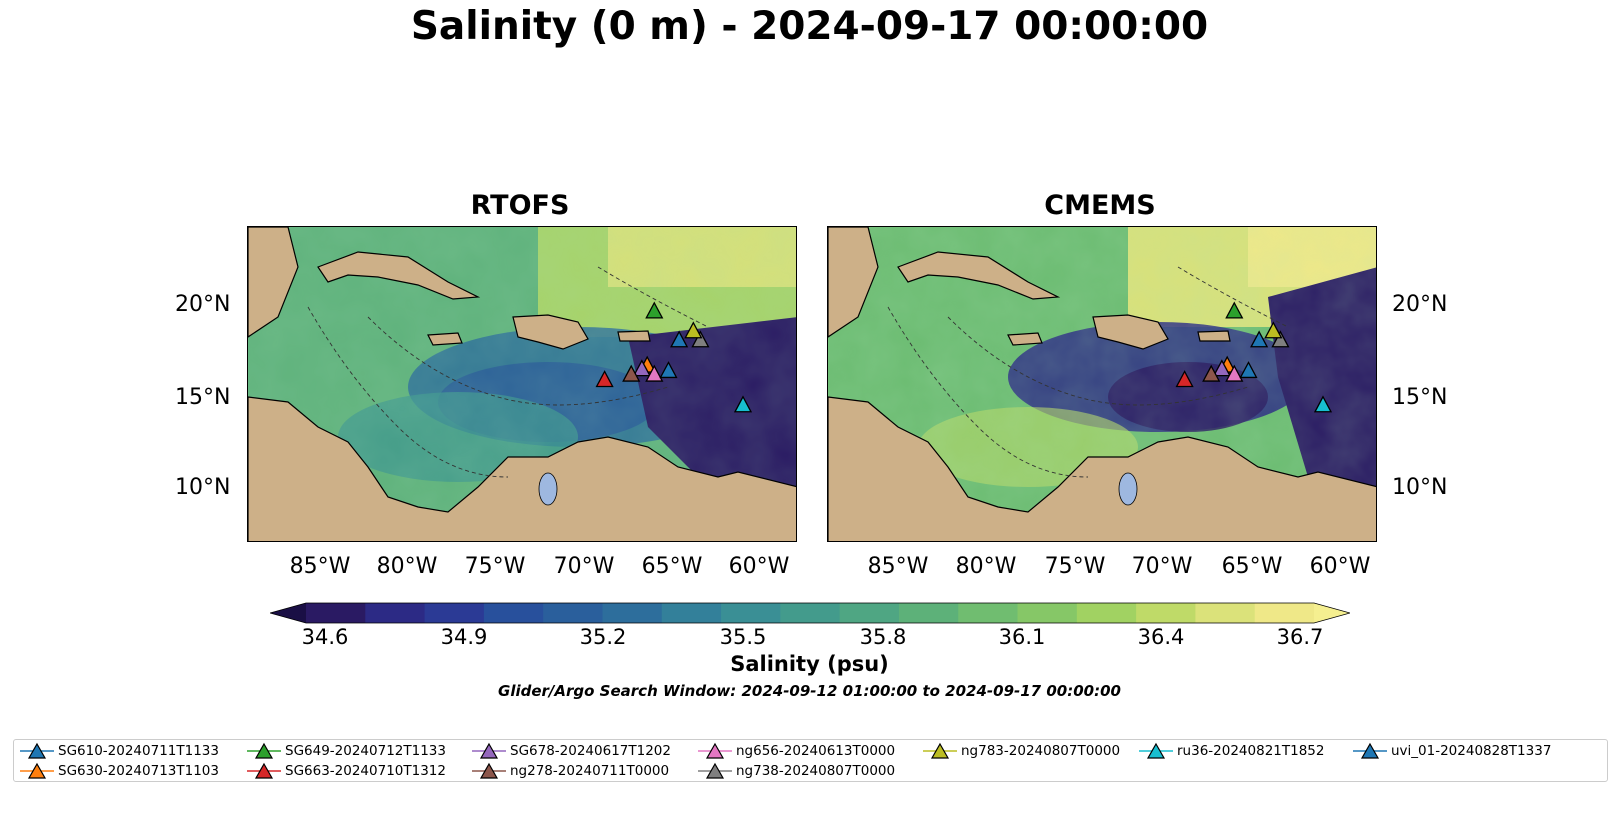 The height and width of the screenshot is (827, 1619). I want to click on lon-label-80w-right: 80°W, so click(986, 566).